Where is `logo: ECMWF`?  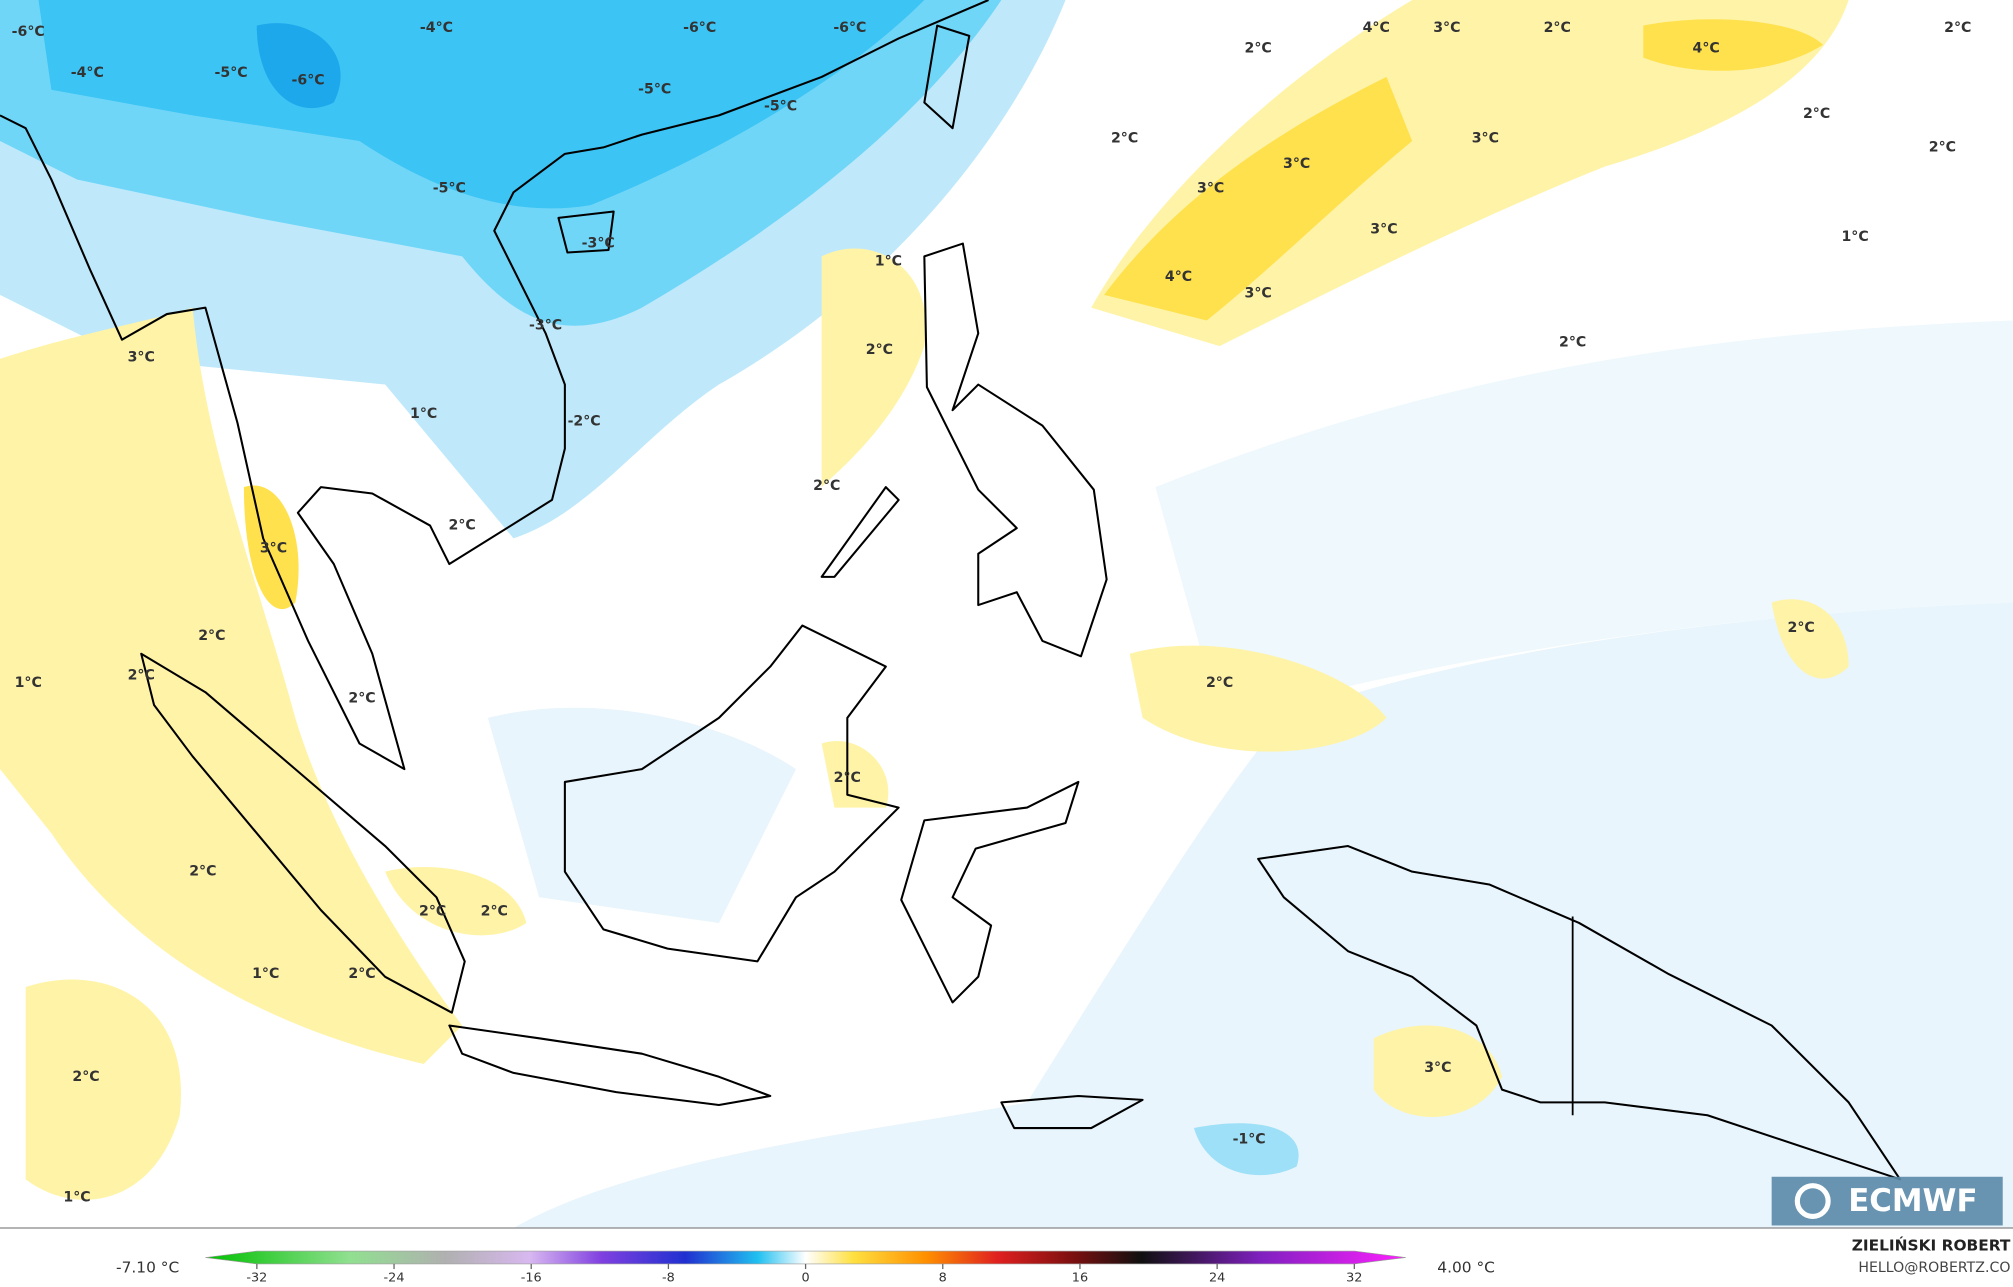
logo: ECMWF is located at coordinates (1887, 1201).